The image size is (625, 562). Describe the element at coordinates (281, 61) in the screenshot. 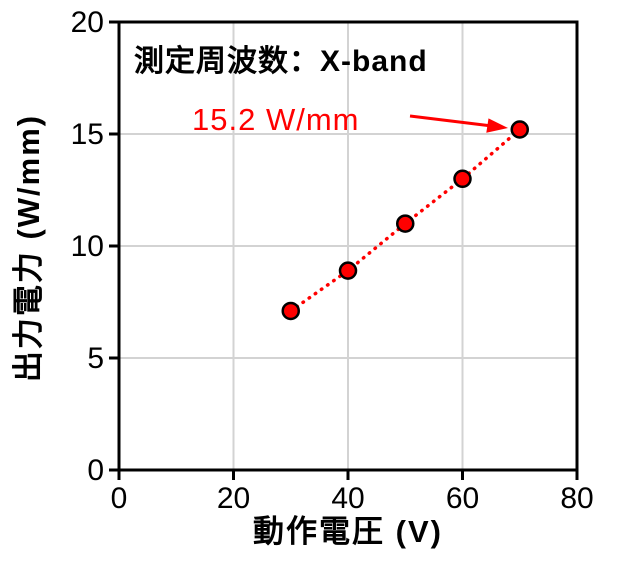

I see `frequency-annotation: 測定周波数：X-band` at that location.